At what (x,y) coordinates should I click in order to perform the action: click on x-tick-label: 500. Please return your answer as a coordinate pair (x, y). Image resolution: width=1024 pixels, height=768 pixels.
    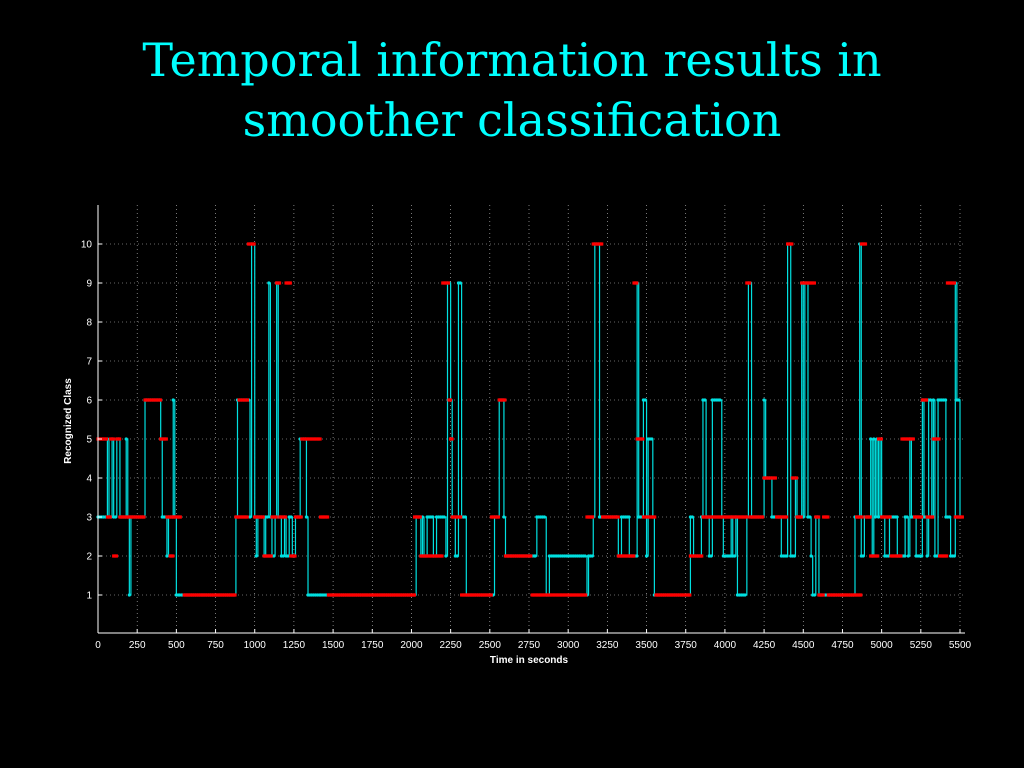
    Looking at the image, I should click on (176, 645).